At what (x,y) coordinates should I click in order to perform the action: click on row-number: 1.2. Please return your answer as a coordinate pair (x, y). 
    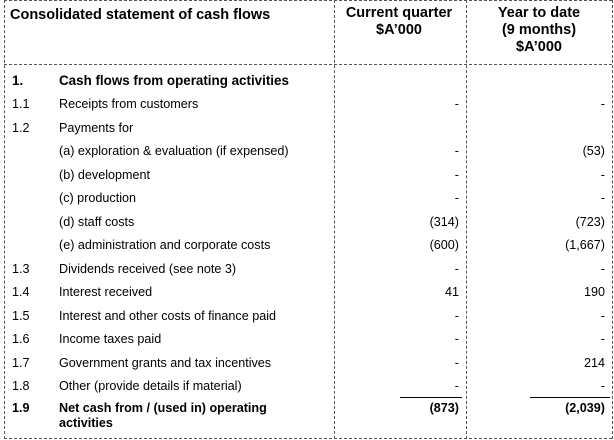
    Looking at the image, I should click on (21, 127).